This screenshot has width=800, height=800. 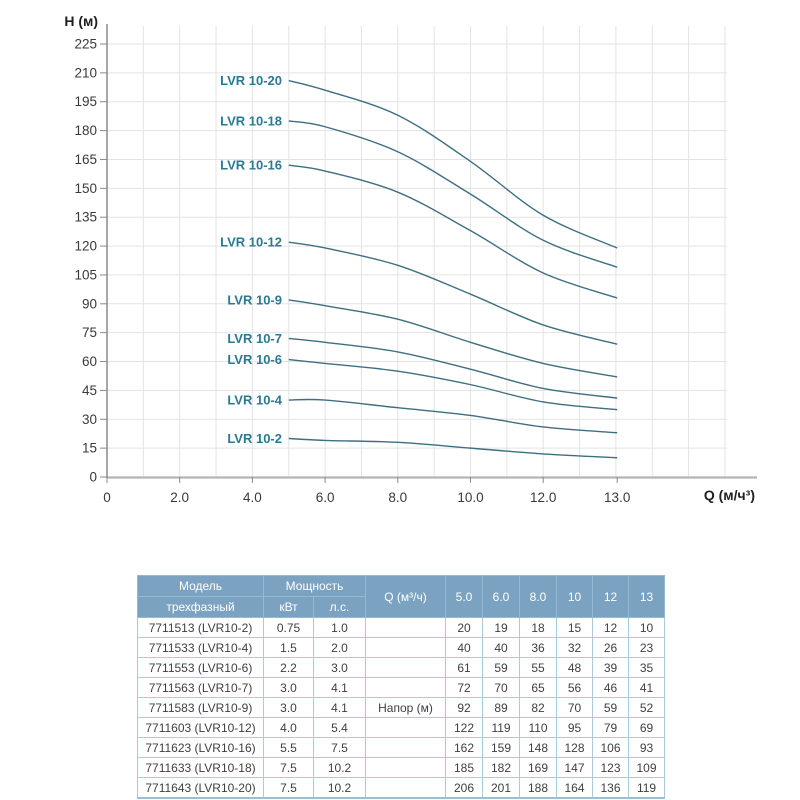 What do you see at coordinates (501, 747) in the screenshot?
I see `head-value-cell: 159` at bounding box center [501, 747].